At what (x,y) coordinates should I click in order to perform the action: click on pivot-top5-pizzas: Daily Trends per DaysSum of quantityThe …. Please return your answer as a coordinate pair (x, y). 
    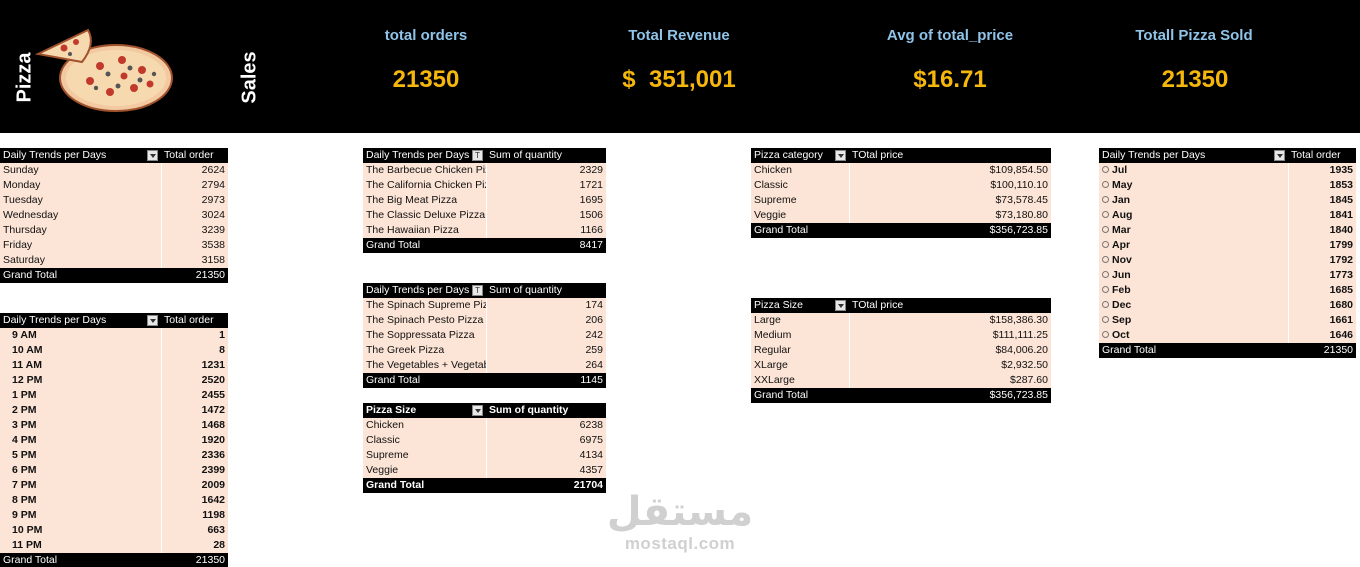
    Looking at the image, I should click on (484, 200).